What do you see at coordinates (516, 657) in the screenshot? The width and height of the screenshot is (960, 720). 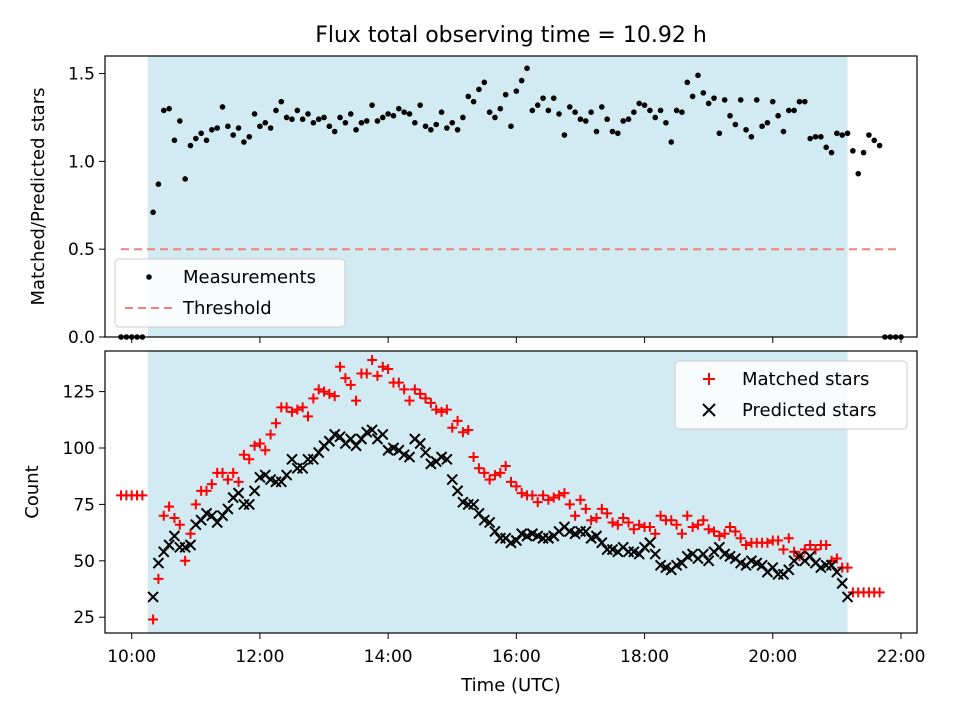 I see `x-tick-label: 16:00` at bounding box center [516, 657].